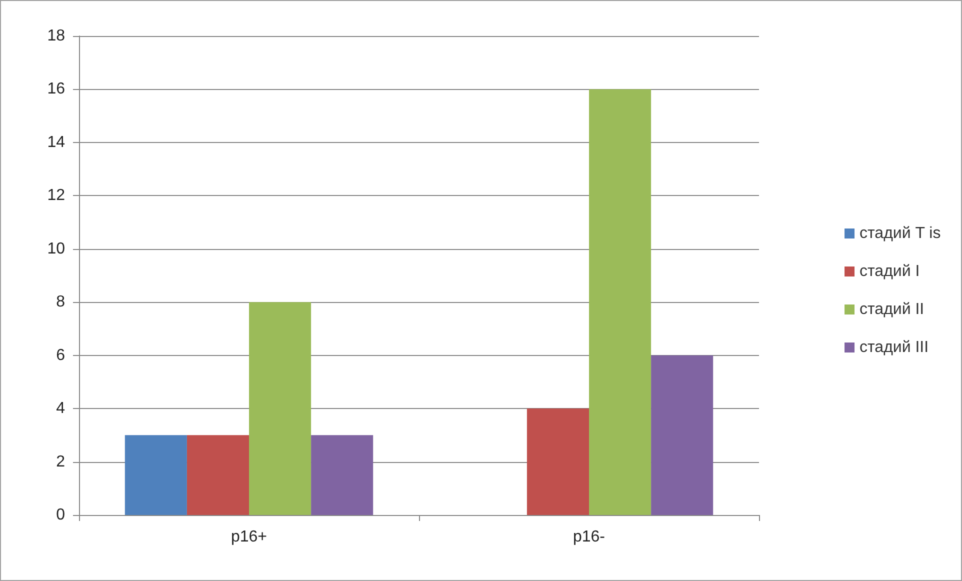  I want to click on y-tick-label: 16, so click(56, 89).